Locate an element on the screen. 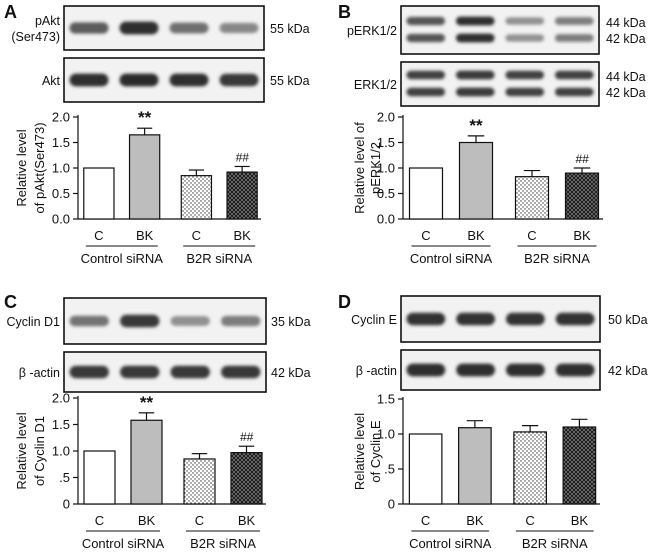 The height and width of the screenshot is (554, 650). kda-marker: 35 kDa is located at coordinates (291, 322).